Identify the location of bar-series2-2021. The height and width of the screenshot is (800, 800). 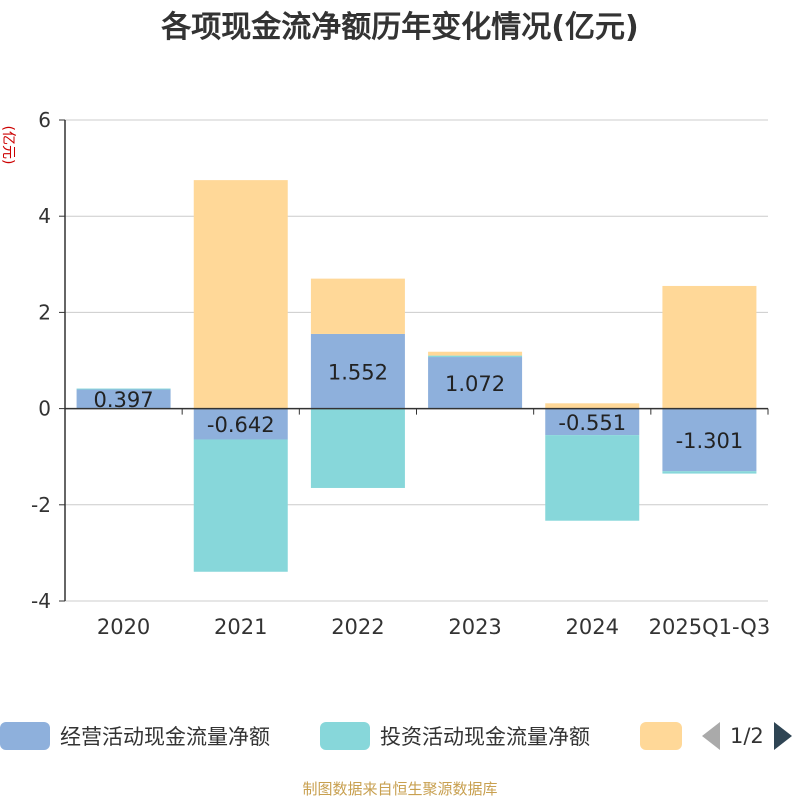
(240, 294).